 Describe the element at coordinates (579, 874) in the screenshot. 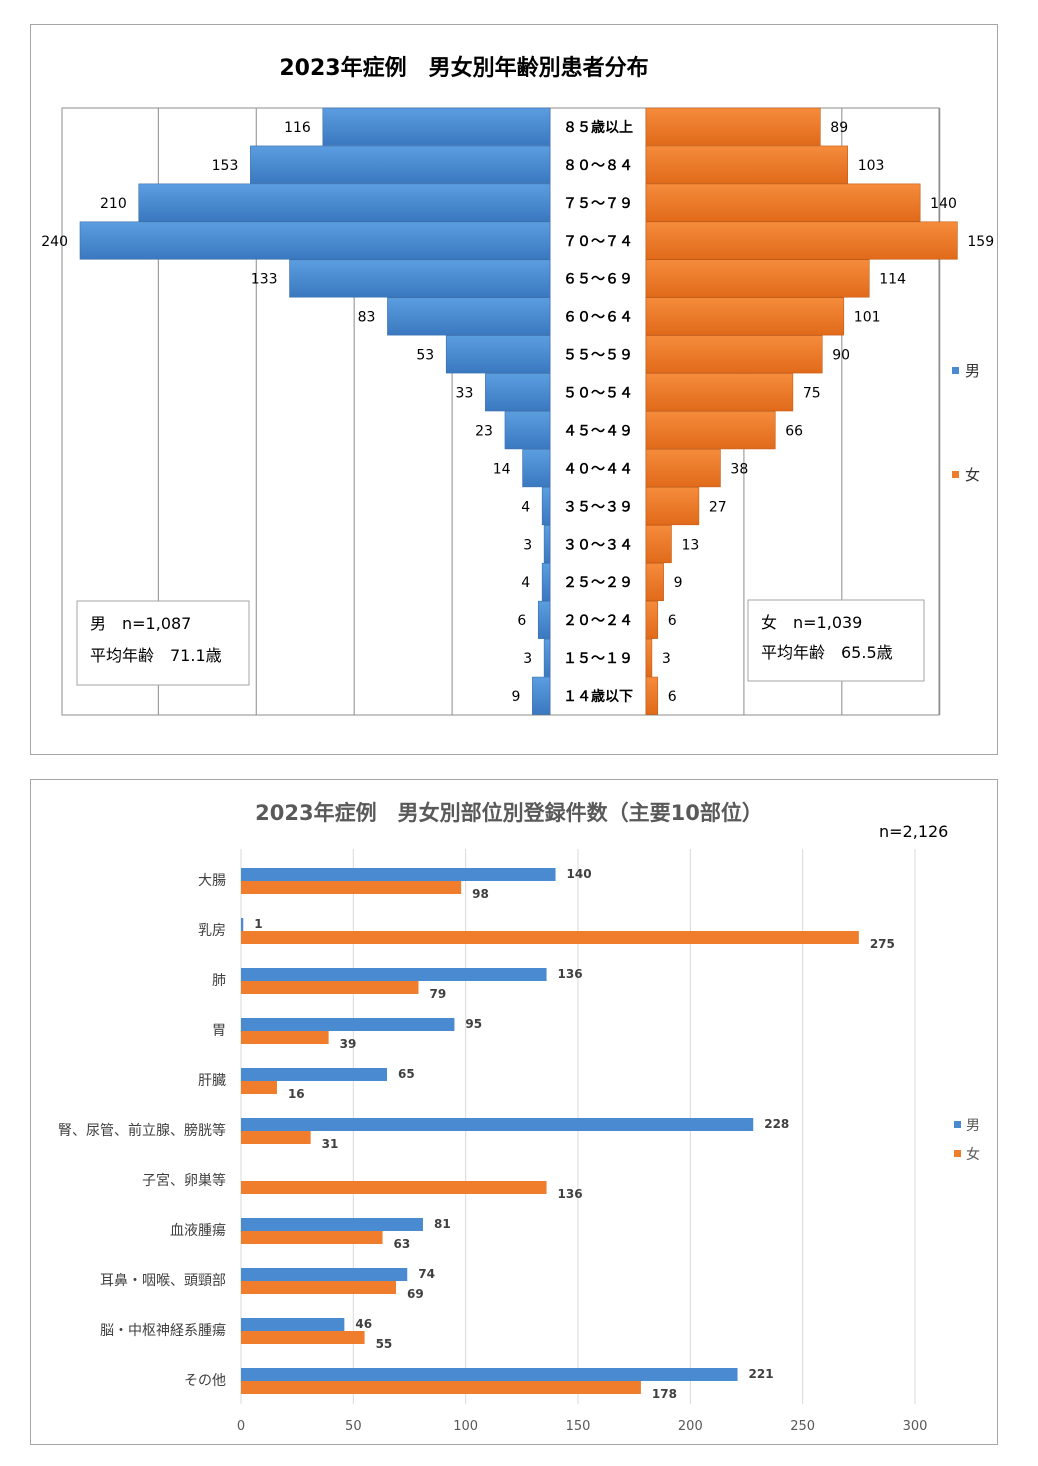

I see `male-data-label: 140` at that location.